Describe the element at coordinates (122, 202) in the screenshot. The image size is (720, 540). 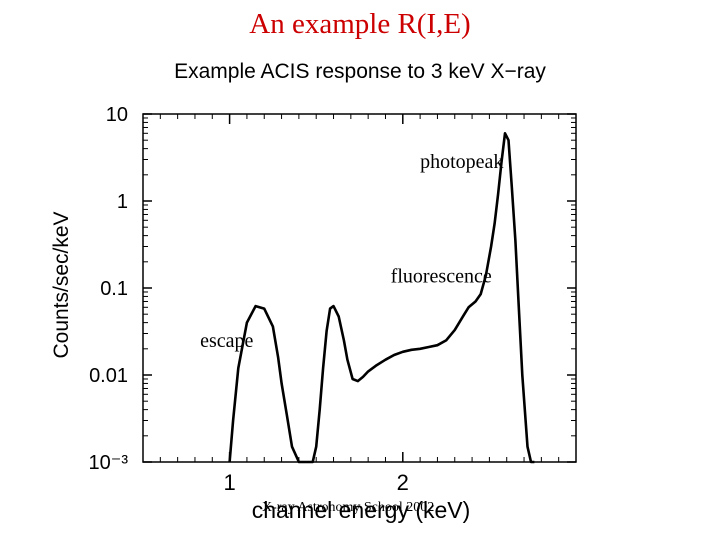
I see `y-tick-label: 1` at that location.